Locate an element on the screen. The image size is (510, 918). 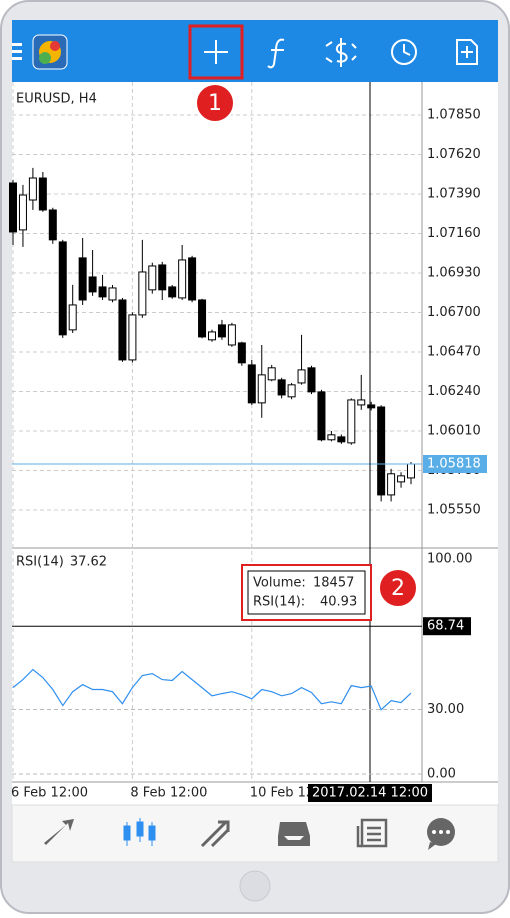
callout-number: 1 is located at coordinates (215, 103).